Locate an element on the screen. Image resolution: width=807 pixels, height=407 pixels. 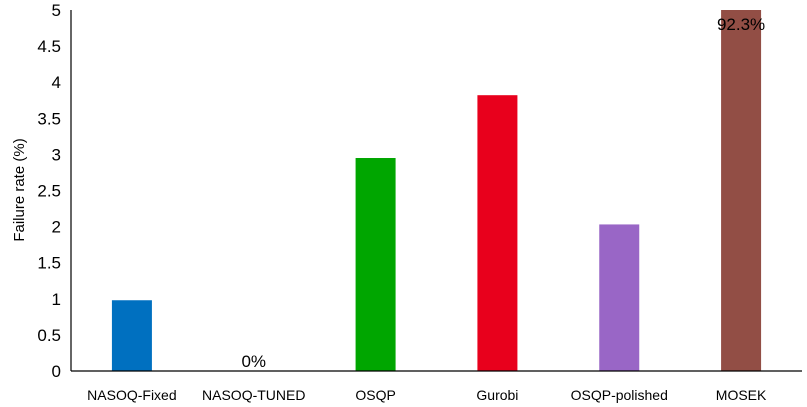
y-tick-label: 2.5 is located at coordinates (49, 191).